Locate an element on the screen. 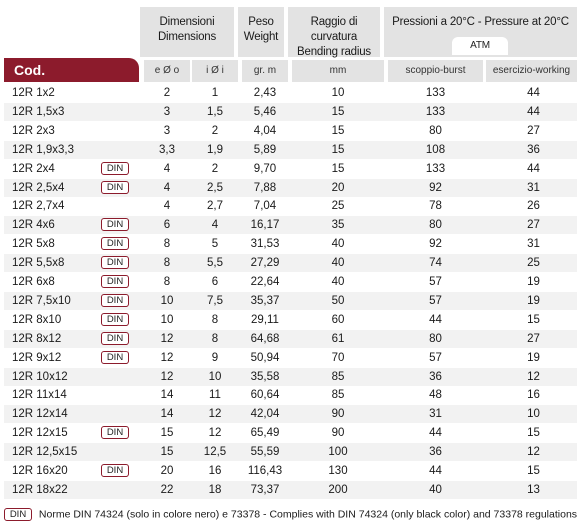 This screenshot has width=579, height=530. table-row: 12R 16x20 DIN 20 16 116,43 130 44 15 is located at coordinates (290, 471).